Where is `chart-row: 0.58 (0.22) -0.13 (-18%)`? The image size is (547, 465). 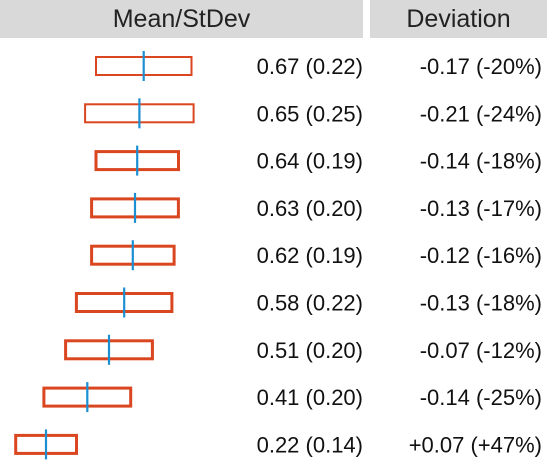 chart-row: 0.58 (0.22) -0.13 (-18%) is located at coordinates (308, 302).